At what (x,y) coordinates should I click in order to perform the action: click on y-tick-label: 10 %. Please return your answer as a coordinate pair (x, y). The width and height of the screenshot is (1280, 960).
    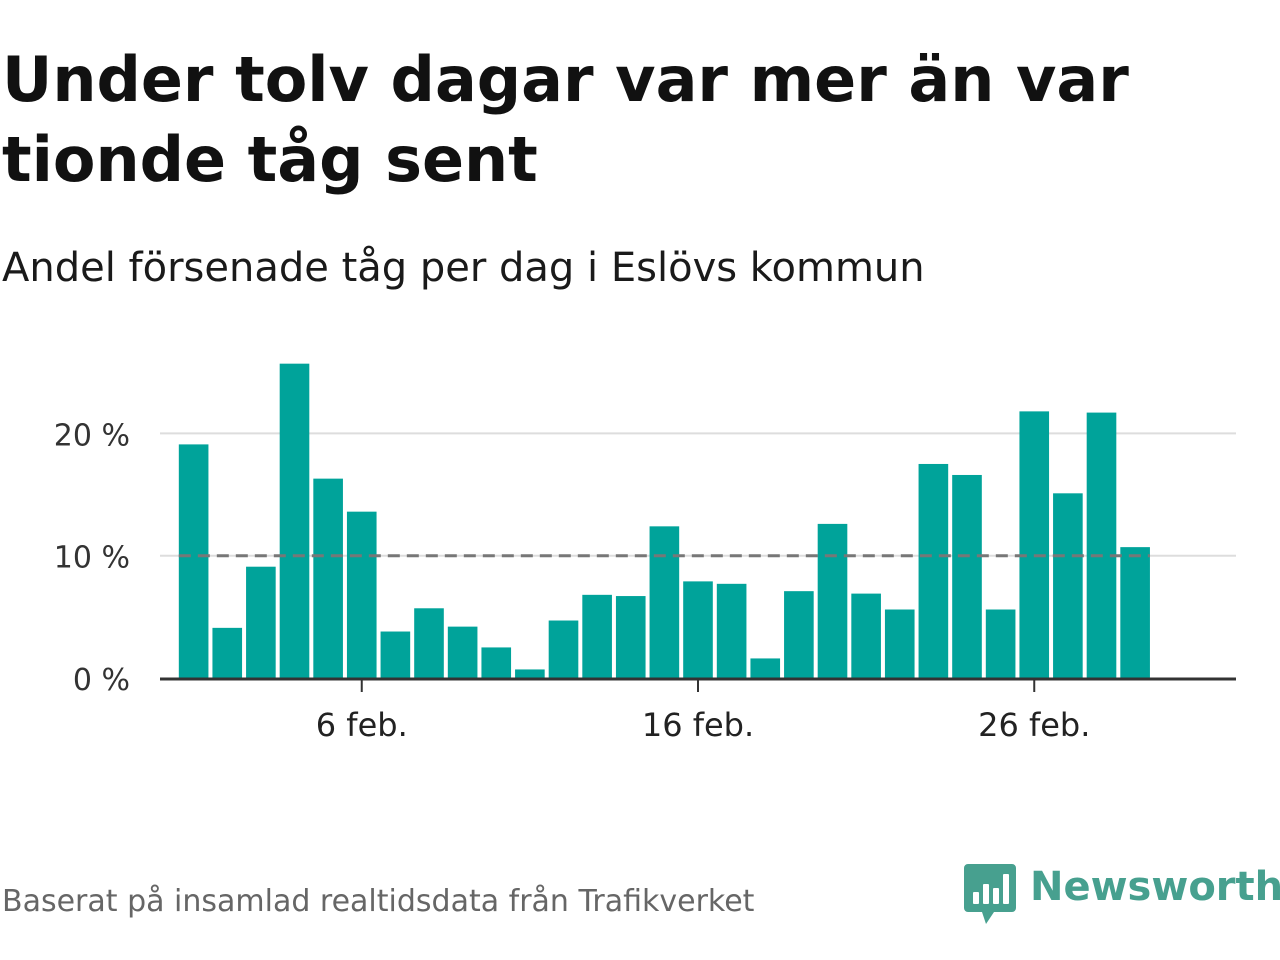
    Looking at the image, I should click on (92, 558).